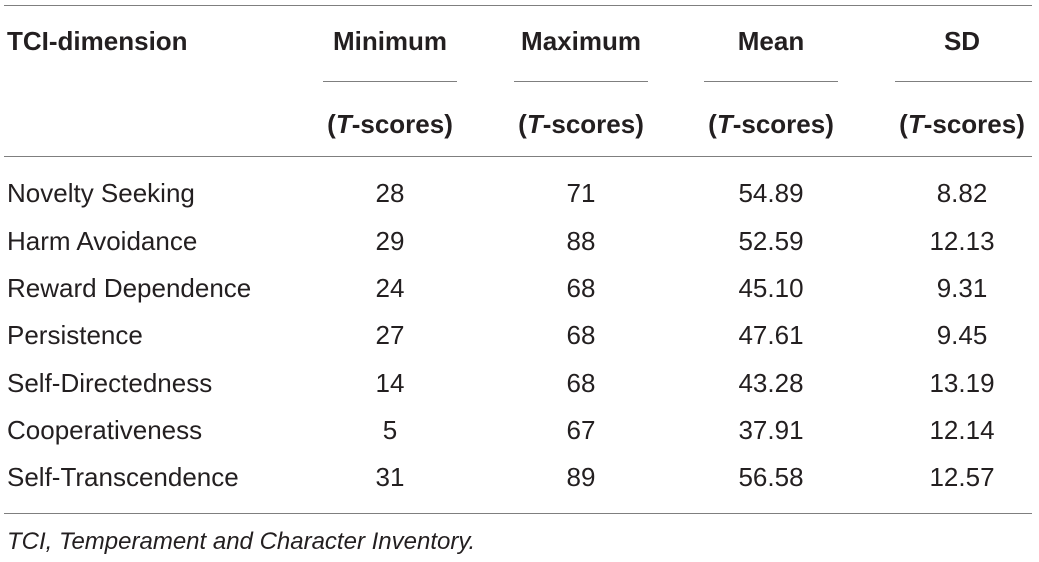 The height and width of the screenshot is (562, 1039). I want to click on table-row: Harm Avoidance 29 88 52.59 12.13, so click(519, 249).